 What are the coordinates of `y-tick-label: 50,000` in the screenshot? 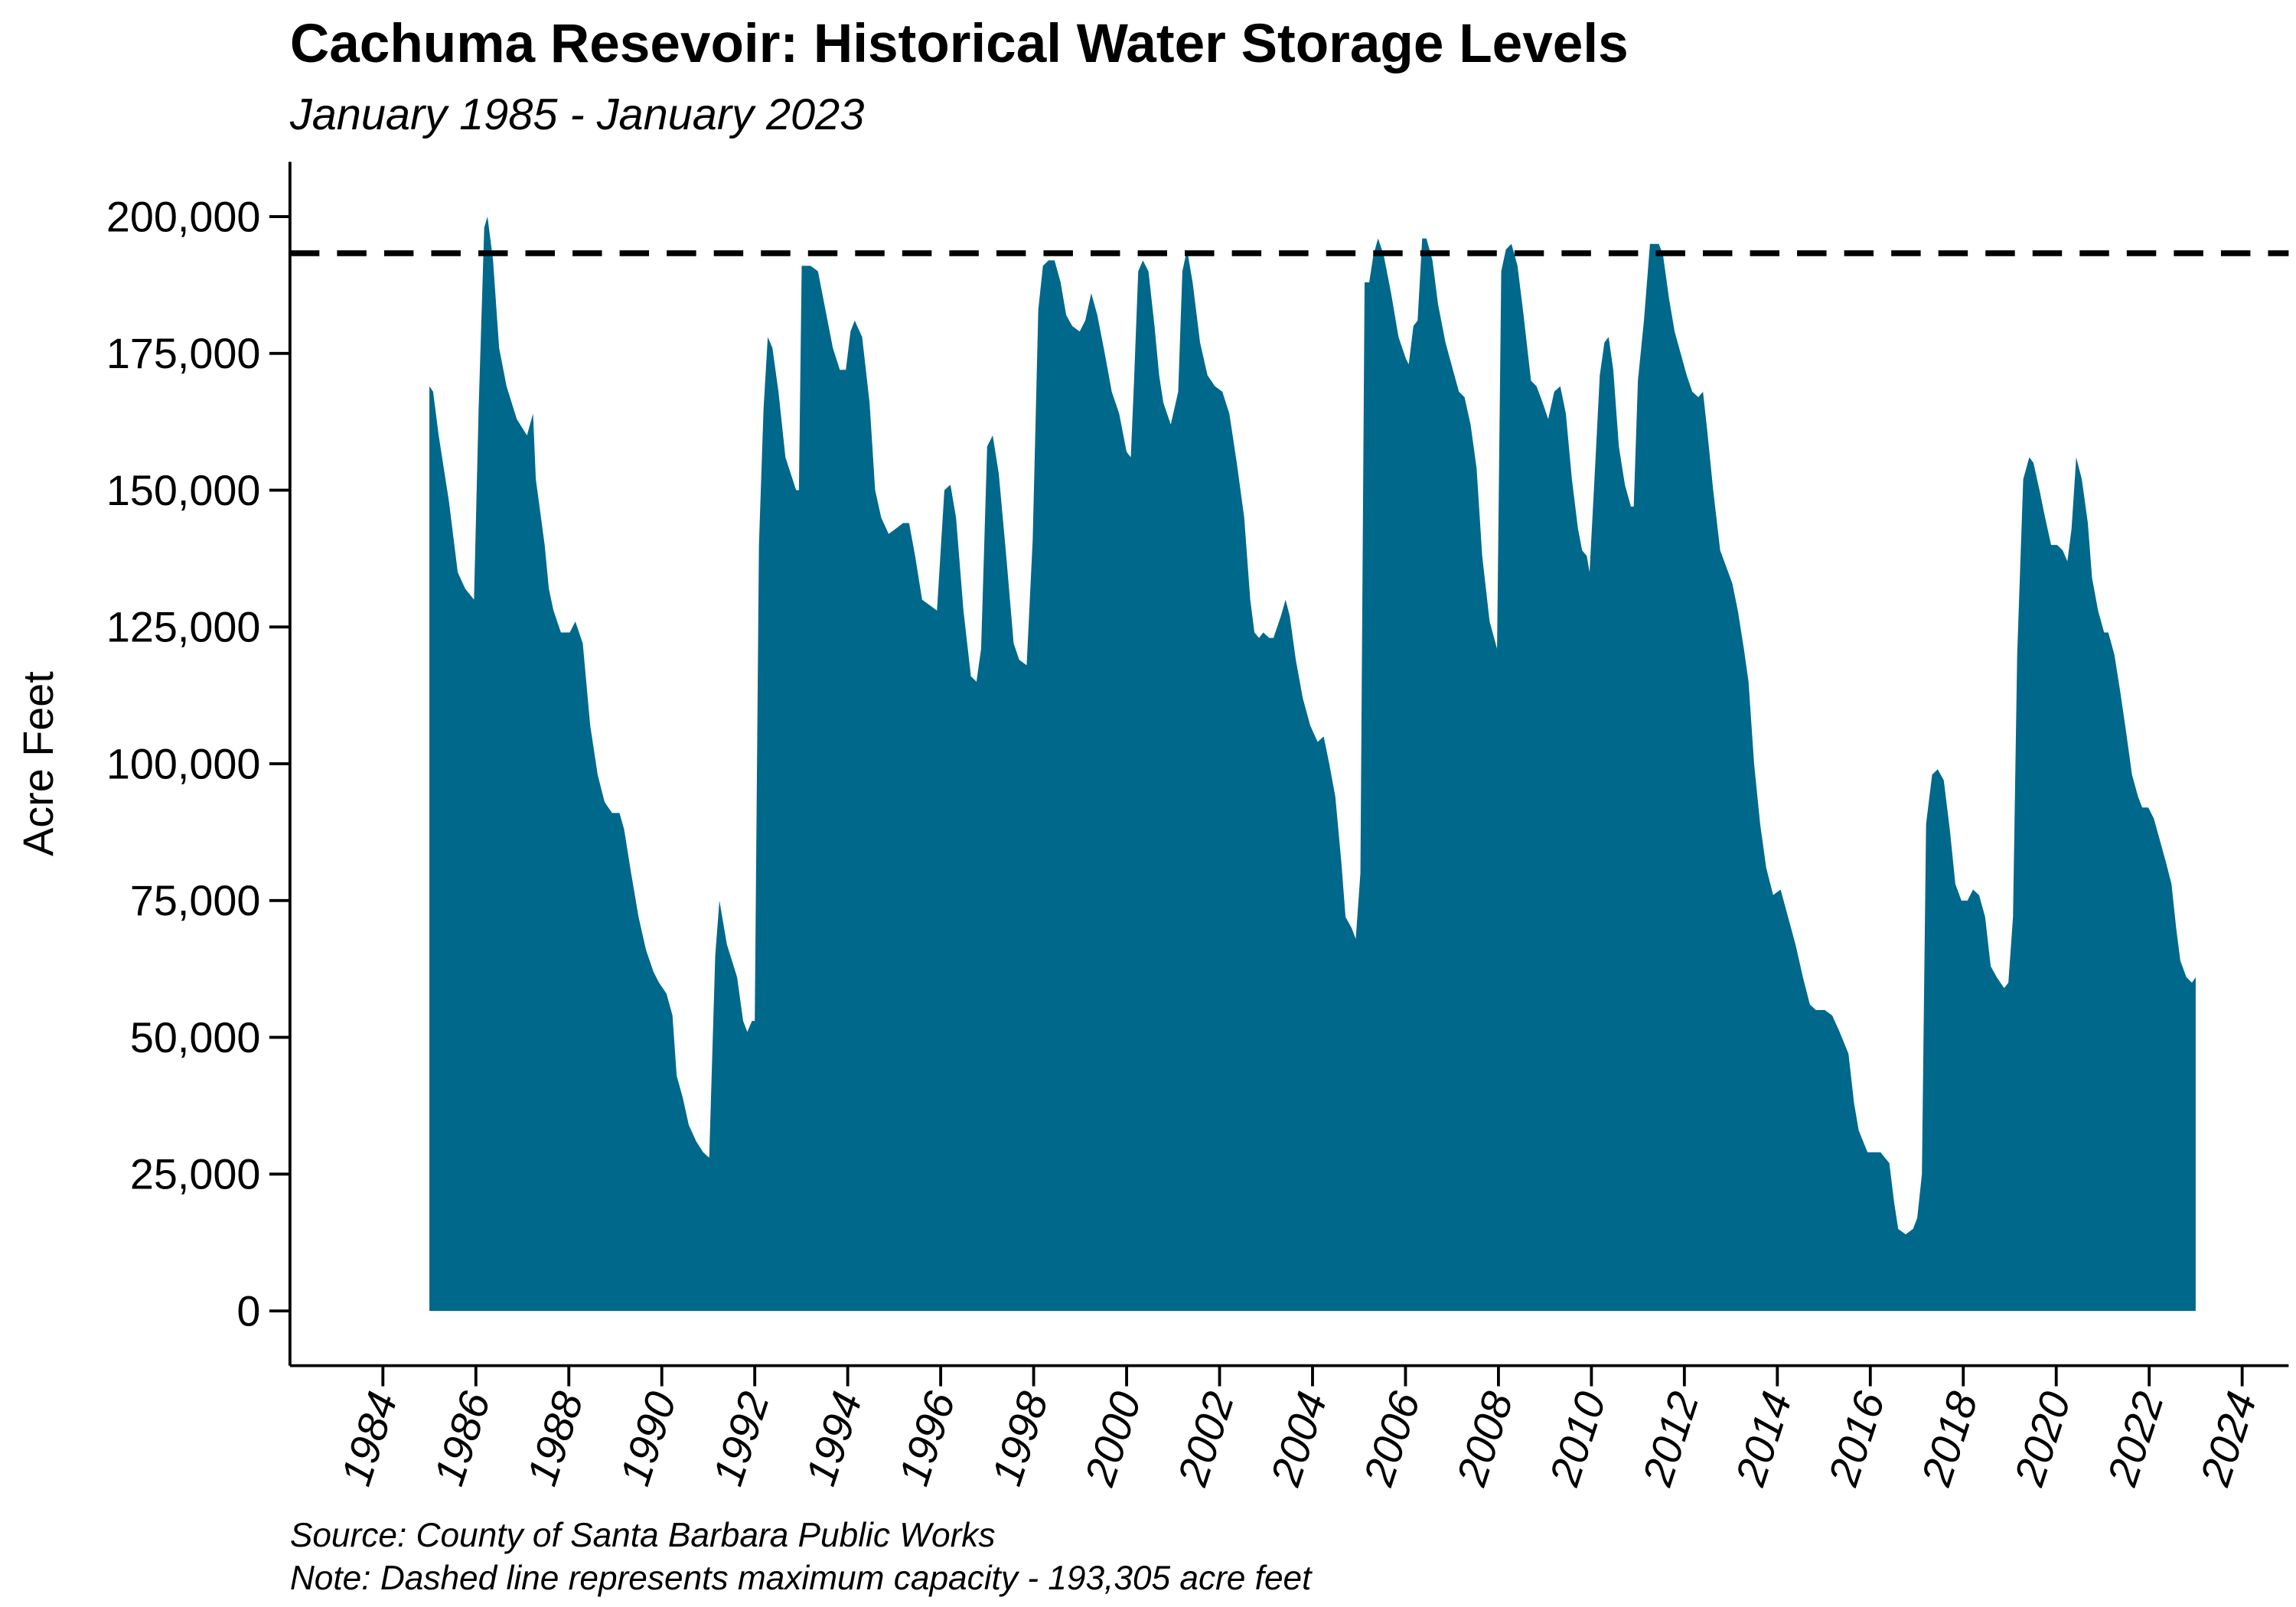 It's located at (195, 1037).